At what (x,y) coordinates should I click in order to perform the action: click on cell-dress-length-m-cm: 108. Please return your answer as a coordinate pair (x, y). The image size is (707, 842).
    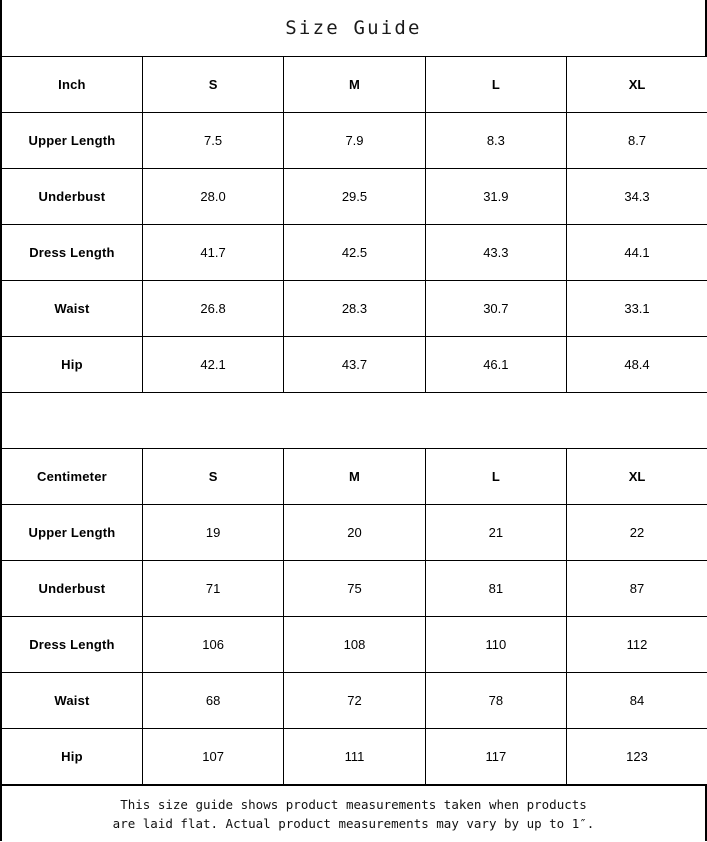
    Looking at the image, I should click on (354, 644).